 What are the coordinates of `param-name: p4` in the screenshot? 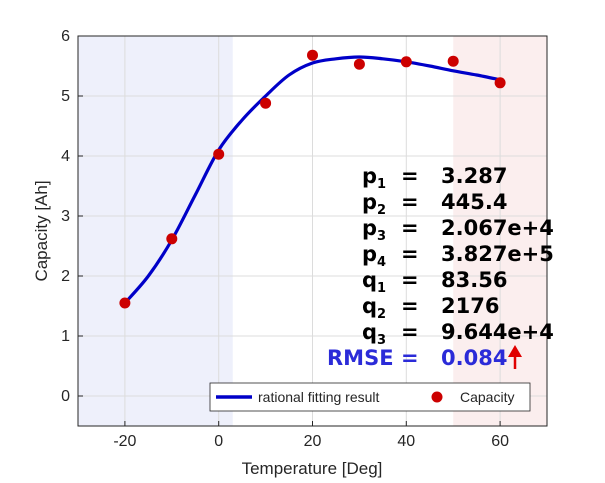 It's located at (374, 256).